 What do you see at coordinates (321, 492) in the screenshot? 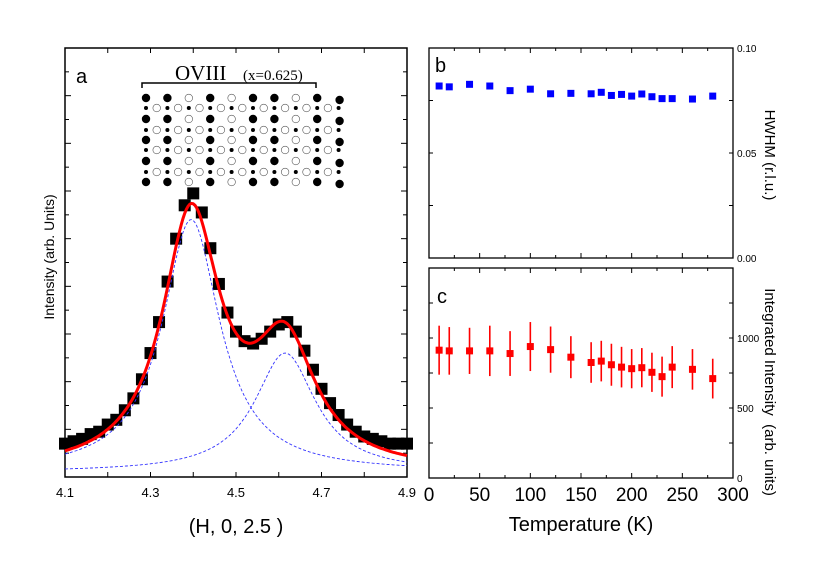
I see `x-tick-label: 4.7` at bounding box center [321, 492].